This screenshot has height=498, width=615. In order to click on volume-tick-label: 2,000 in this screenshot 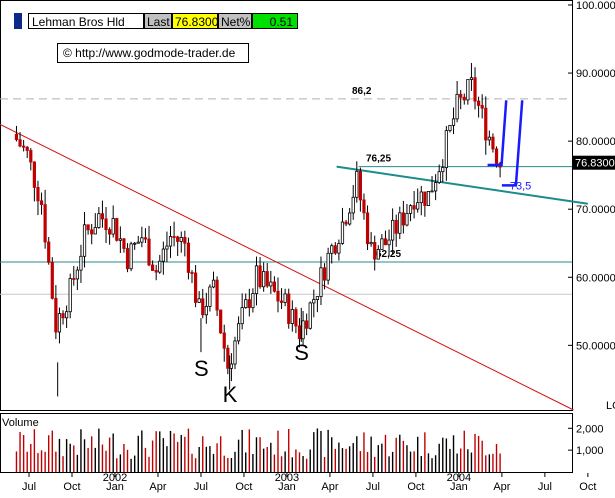, I will do `click(590, 429)`.